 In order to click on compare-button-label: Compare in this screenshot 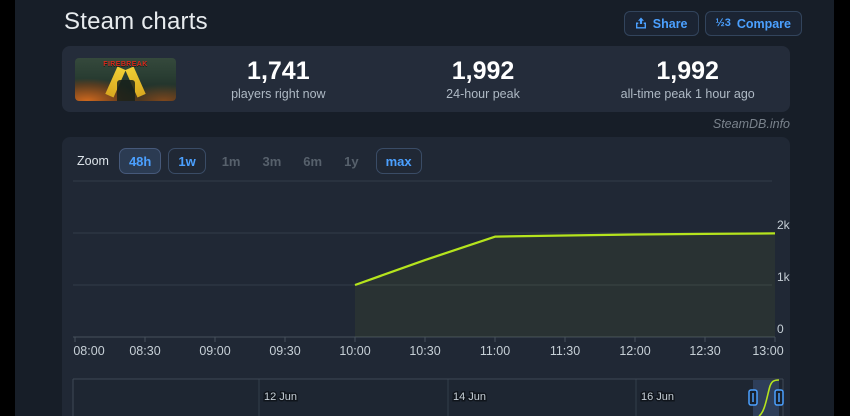, I will do `click(763, 23)`.